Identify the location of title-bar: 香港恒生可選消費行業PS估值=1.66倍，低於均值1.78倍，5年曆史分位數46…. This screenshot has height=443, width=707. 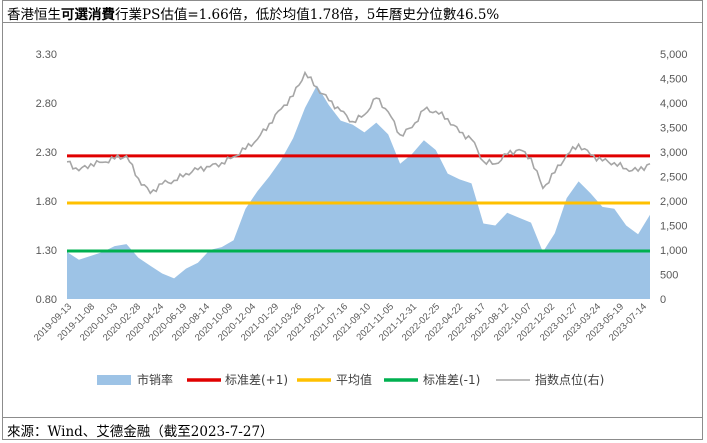
(352, 12).